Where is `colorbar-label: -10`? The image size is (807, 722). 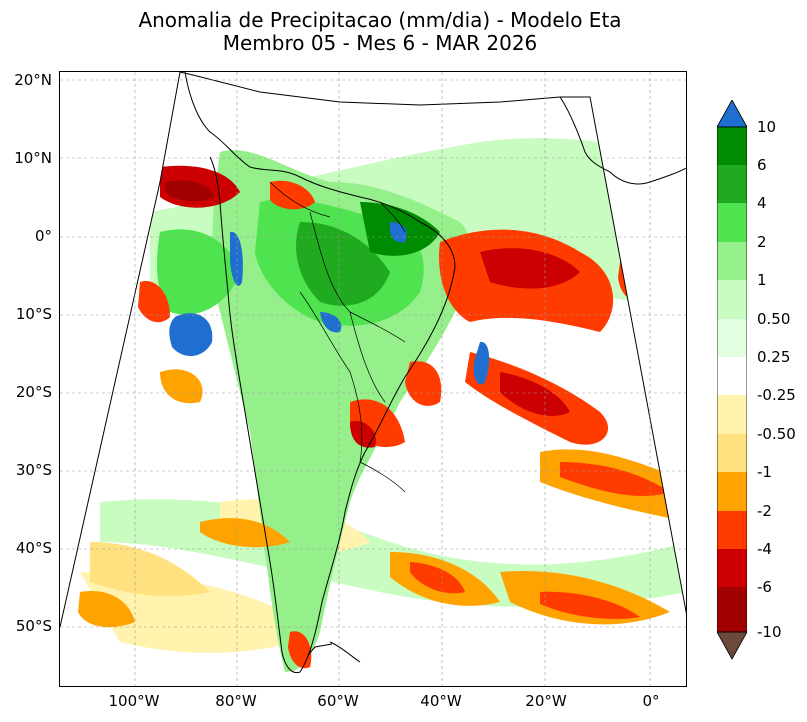
colorbar-label: -10 is located at coordinates (769, 632).